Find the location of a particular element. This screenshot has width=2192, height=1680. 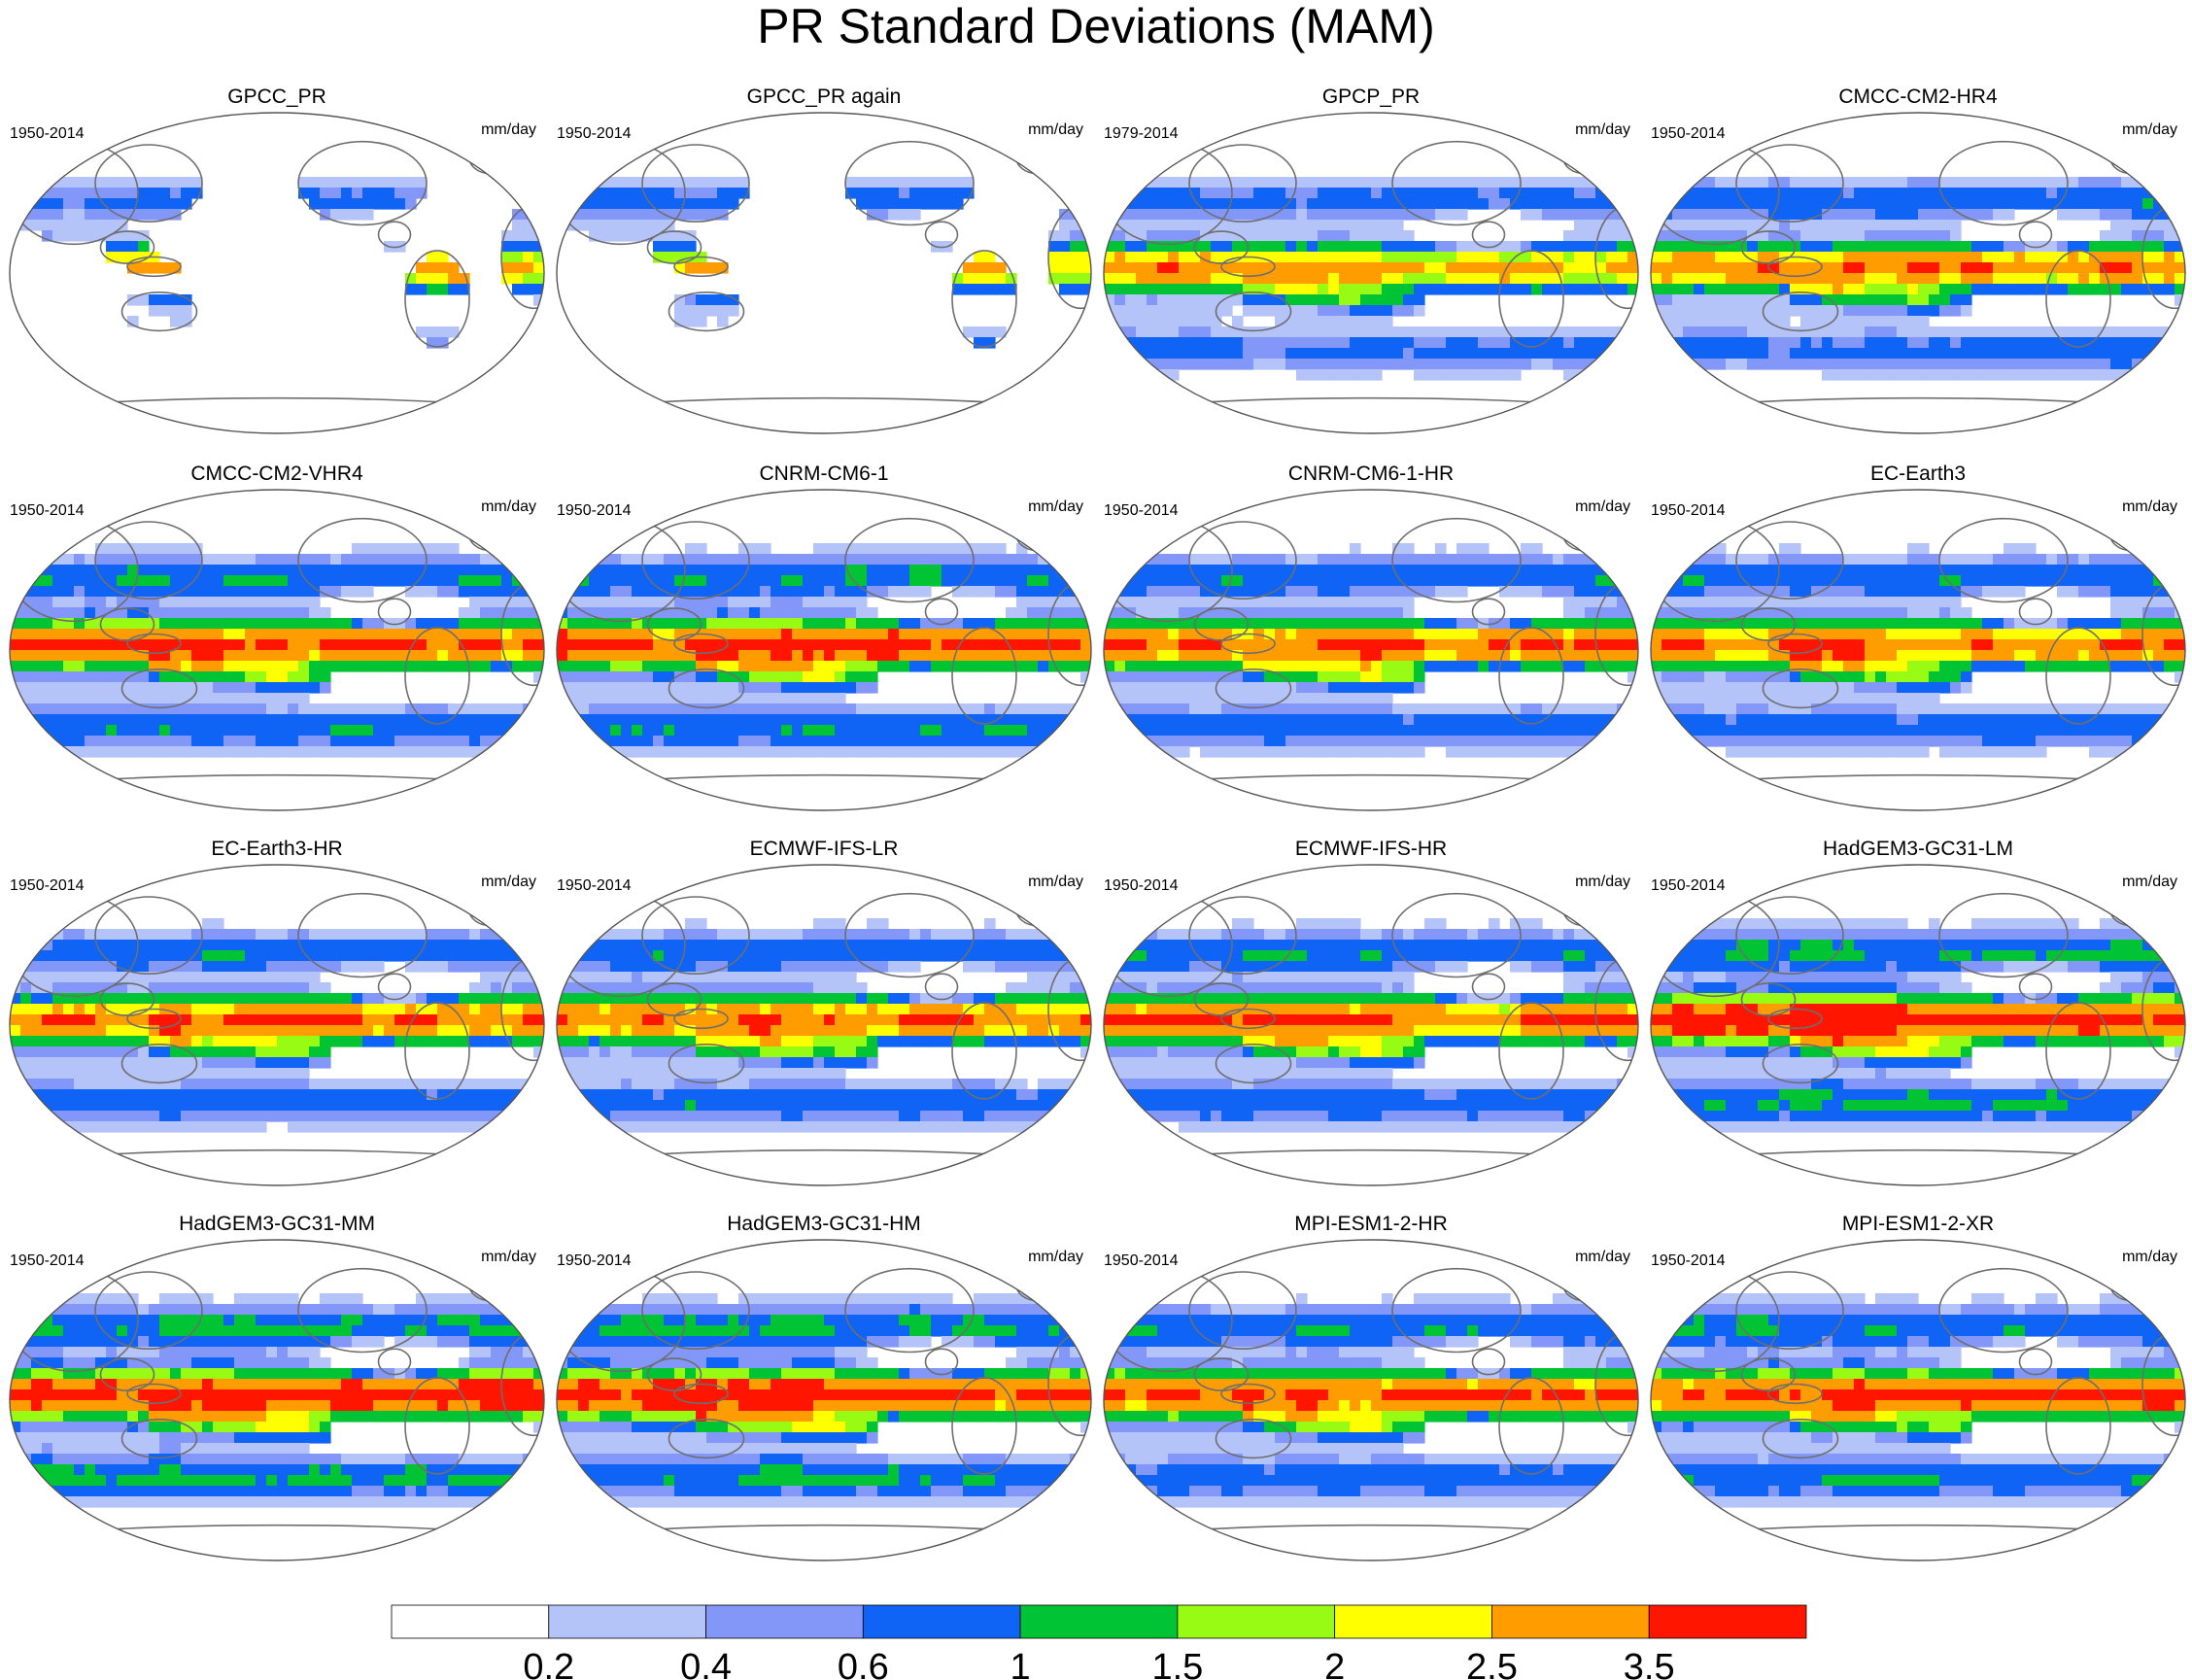

panel-title: HadGEM3-GC31-HM is located at coordinates (824, 1224).